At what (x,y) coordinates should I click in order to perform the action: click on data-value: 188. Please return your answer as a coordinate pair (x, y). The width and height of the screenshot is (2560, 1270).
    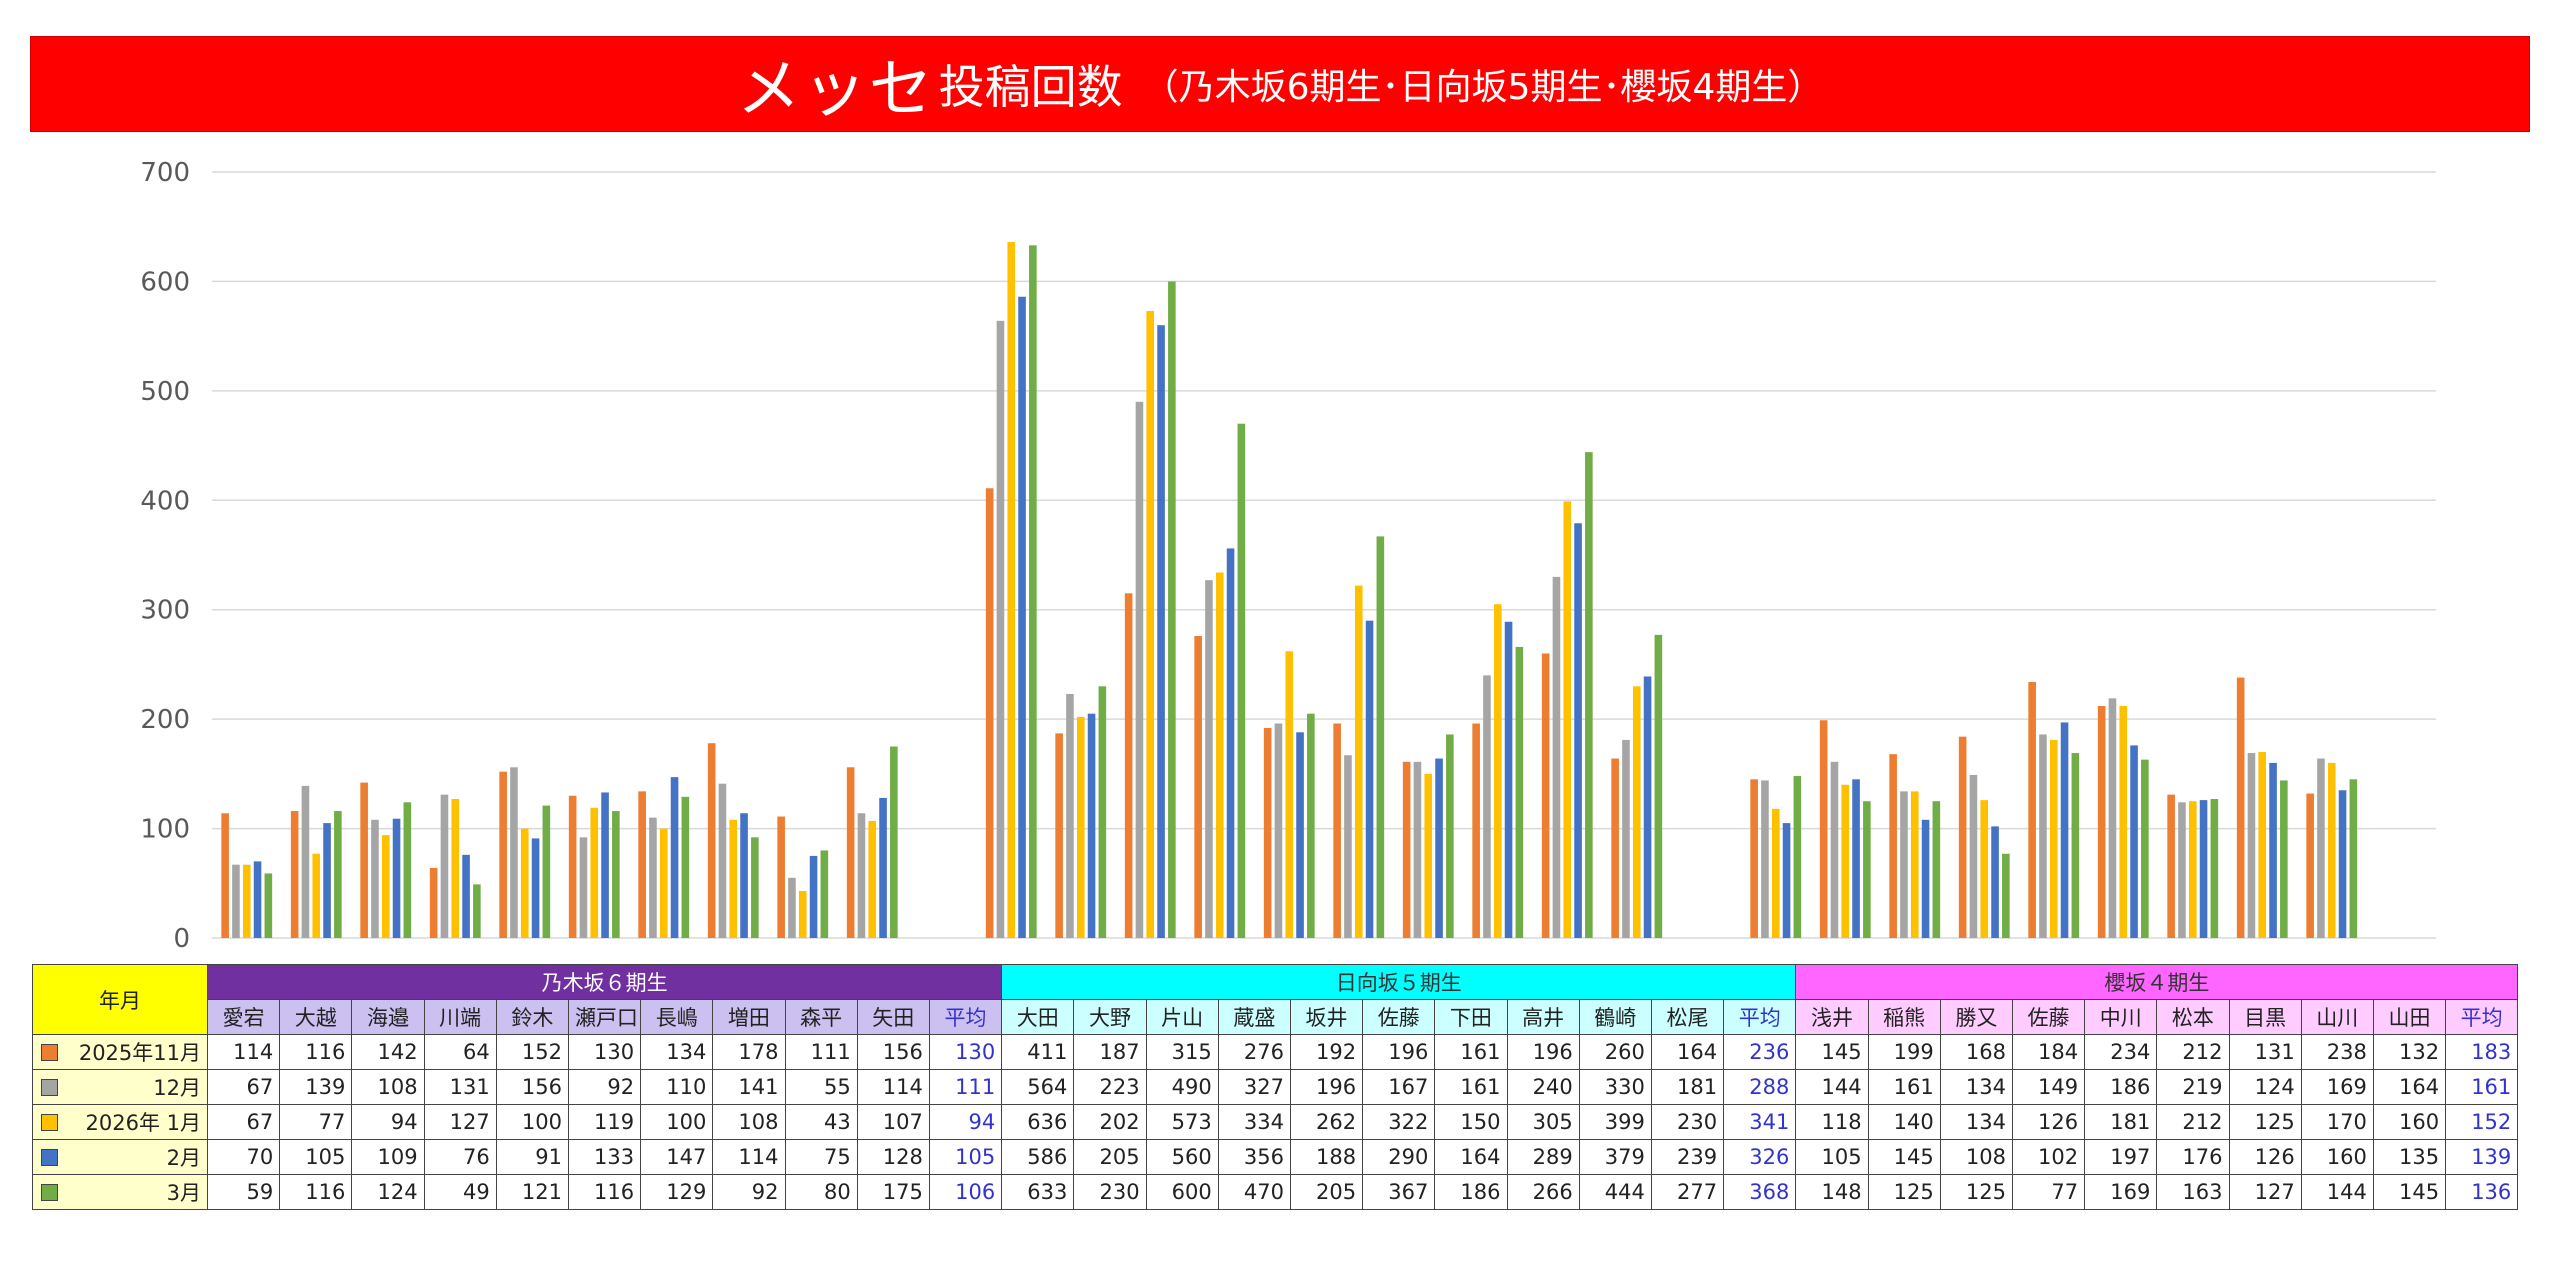
    Looking at the image, I should click on (1326, 1157).